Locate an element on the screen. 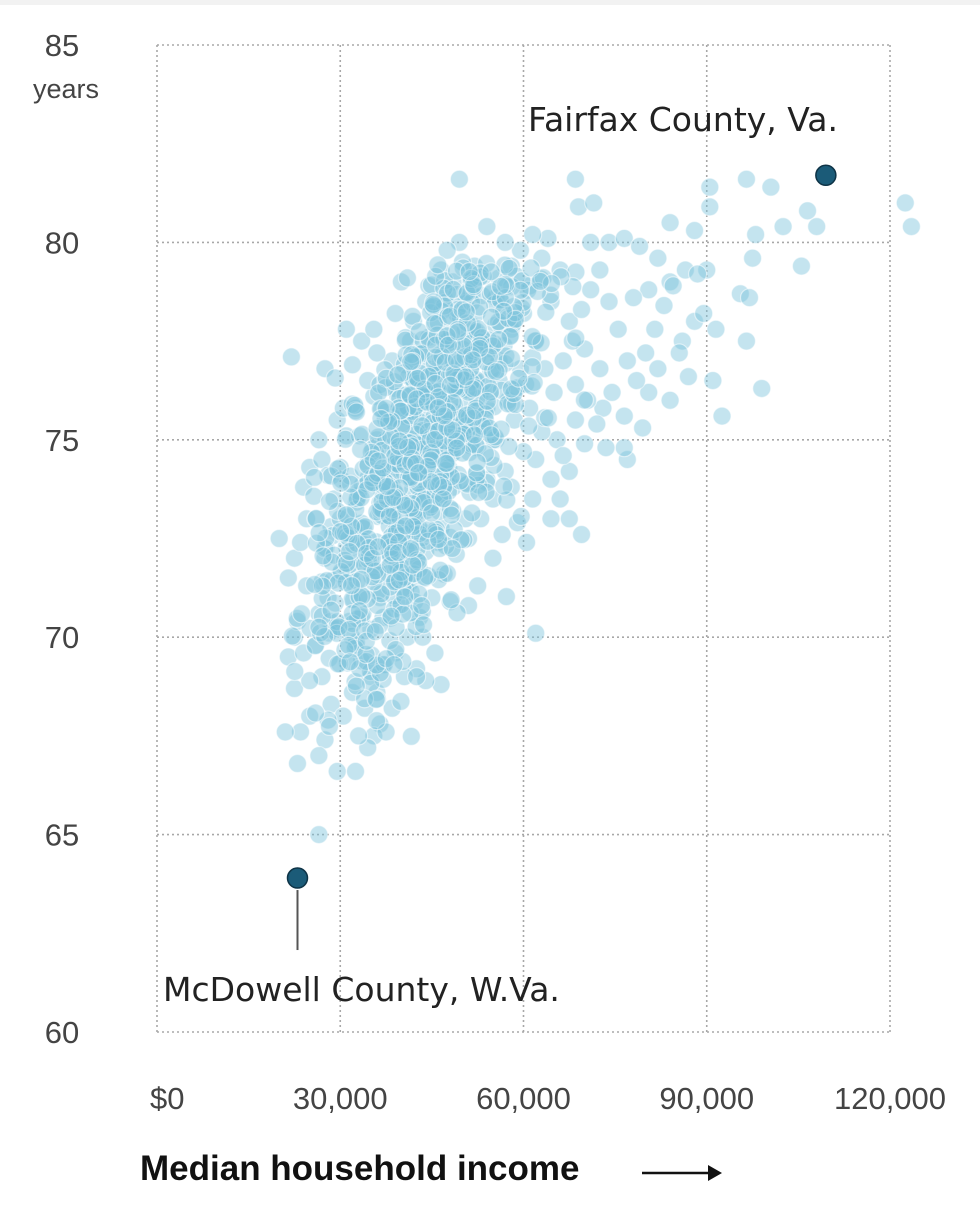 The image size is (980, 1208). x-tick-label: 60,000 is located at coordinates (523, 1098).